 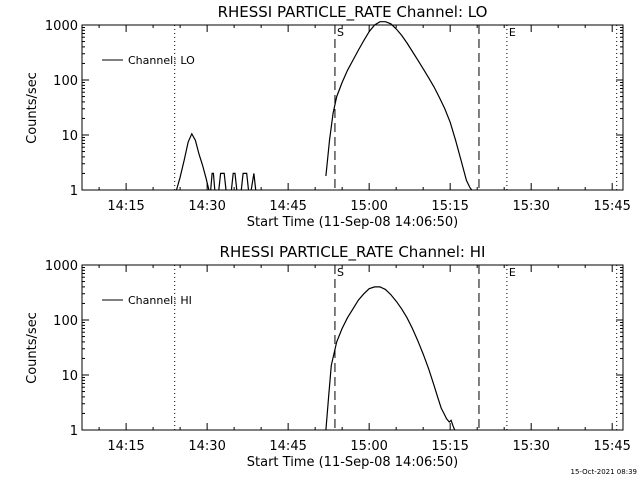 What do you see at coordinates (353, 252) in the screenshot?
I see `chart-title: RHESSI PARTICLE_RATE Channel: HI` at bounding box center [353, 252].